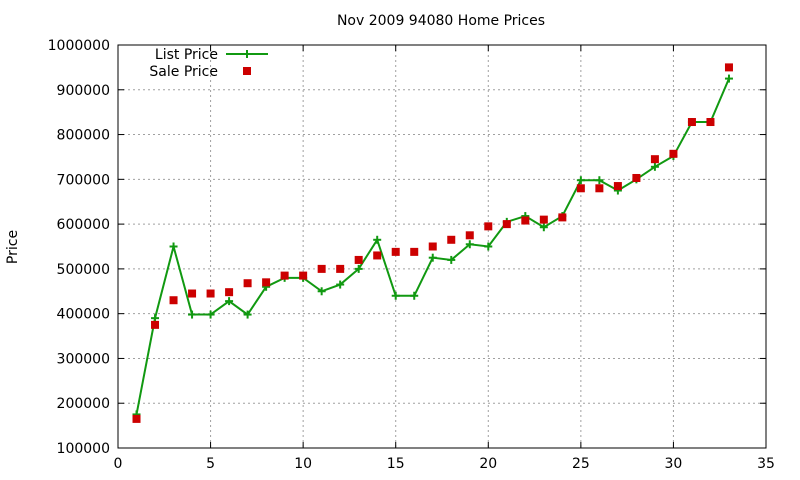 This screenshot has width=800, height=480. Describe the element at coordinates (674, 464) in the screenshot. I see `x-tick-label: 30` at that location.